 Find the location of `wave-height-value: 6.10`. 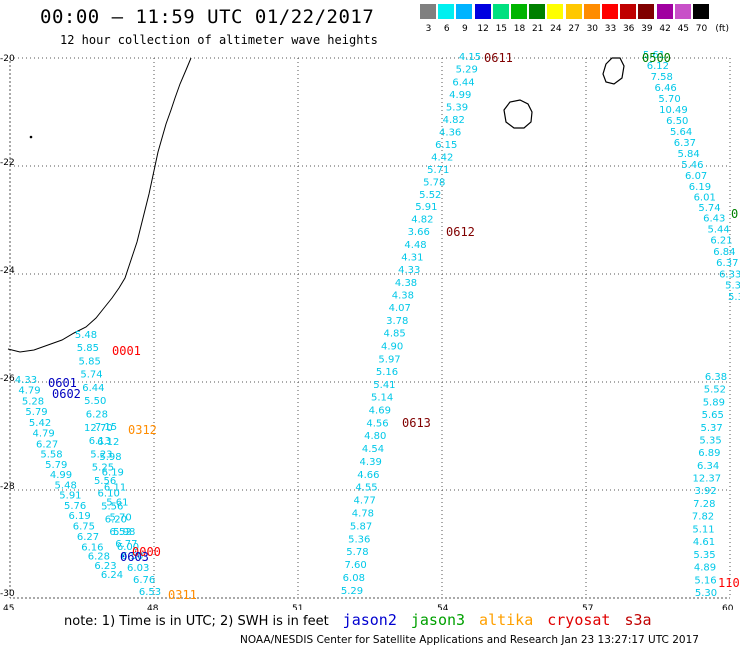

wave-height-value: 6.10 is located at coordinates (109, 494).